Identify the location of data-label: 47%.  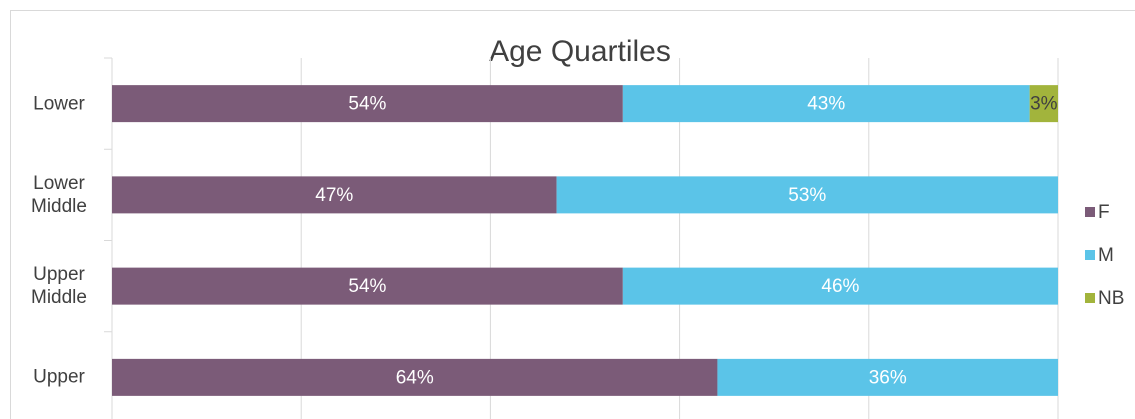
(334, 195).